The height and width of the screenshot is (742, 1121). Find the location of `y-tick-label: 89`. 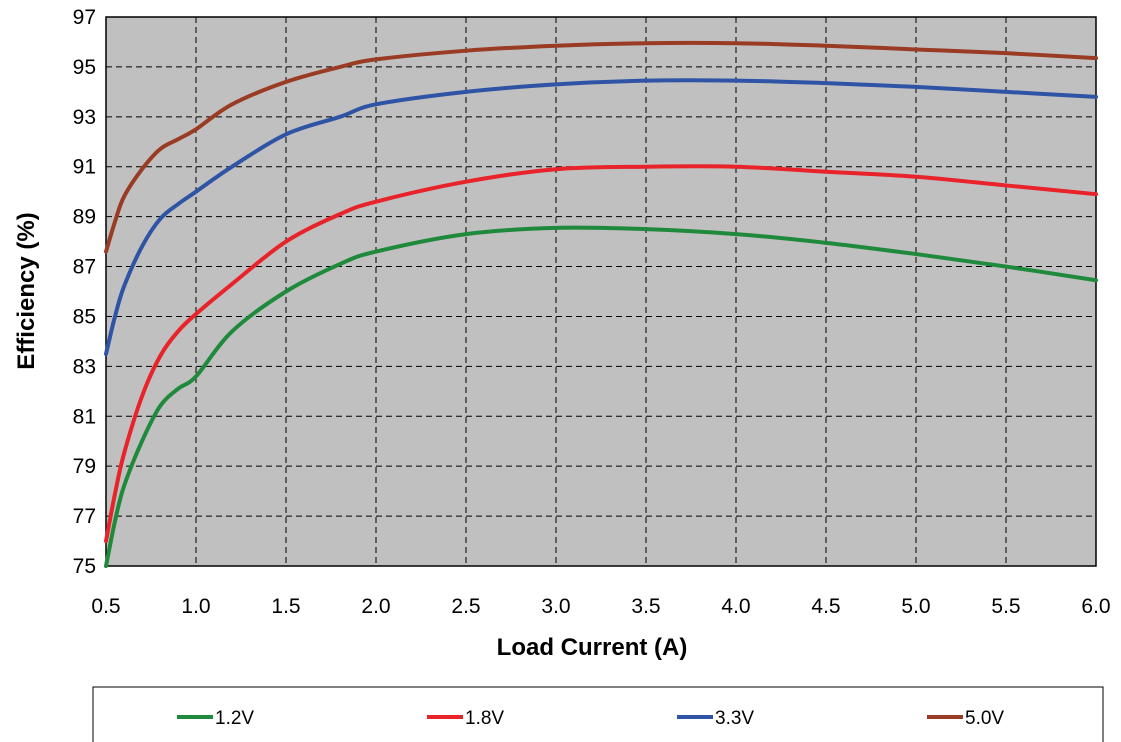

y-tick-label: 89 is located at coordinates (84, 217).